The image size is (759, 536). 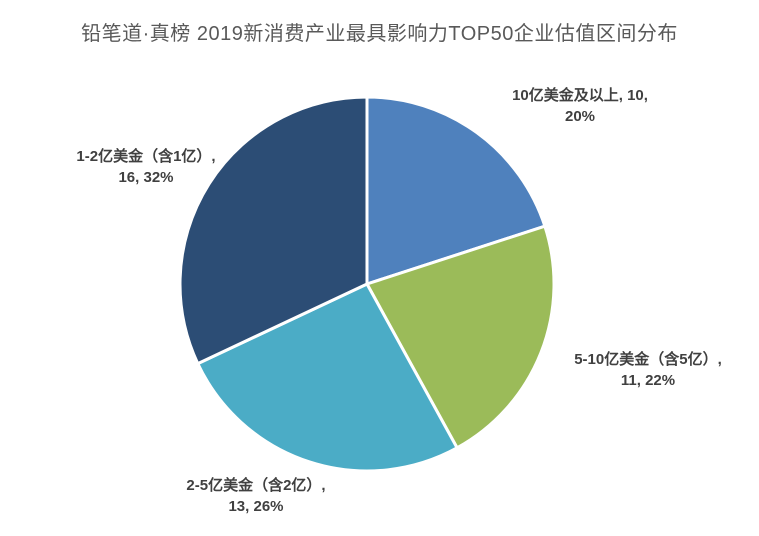 I want to click on pie-label-line-2: 13, 26%, so click(x=256, y=506).